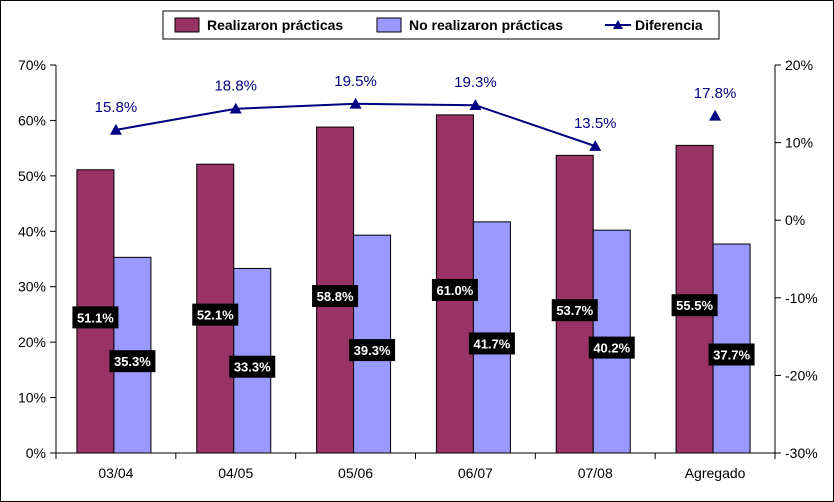  What do you see at coordinates (32, 398) in the screenshot?
I see `y-left-tick-label: 10%` at bounding box center [32, 398].